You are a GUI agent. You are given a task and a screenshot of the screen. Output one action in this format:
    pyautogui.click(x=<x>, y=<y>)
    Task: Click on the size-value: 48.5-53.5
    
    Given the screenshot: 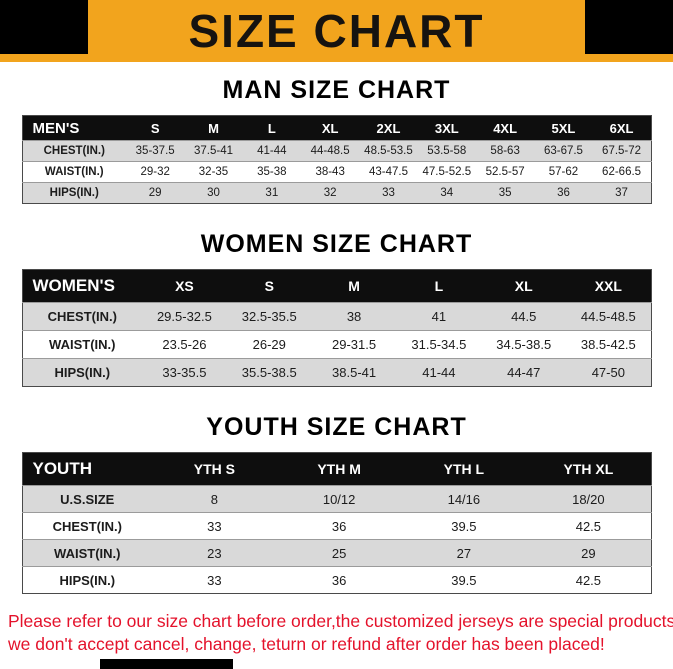 What is the action you would take?
    pyautogui.click(x=388, y=151)
    